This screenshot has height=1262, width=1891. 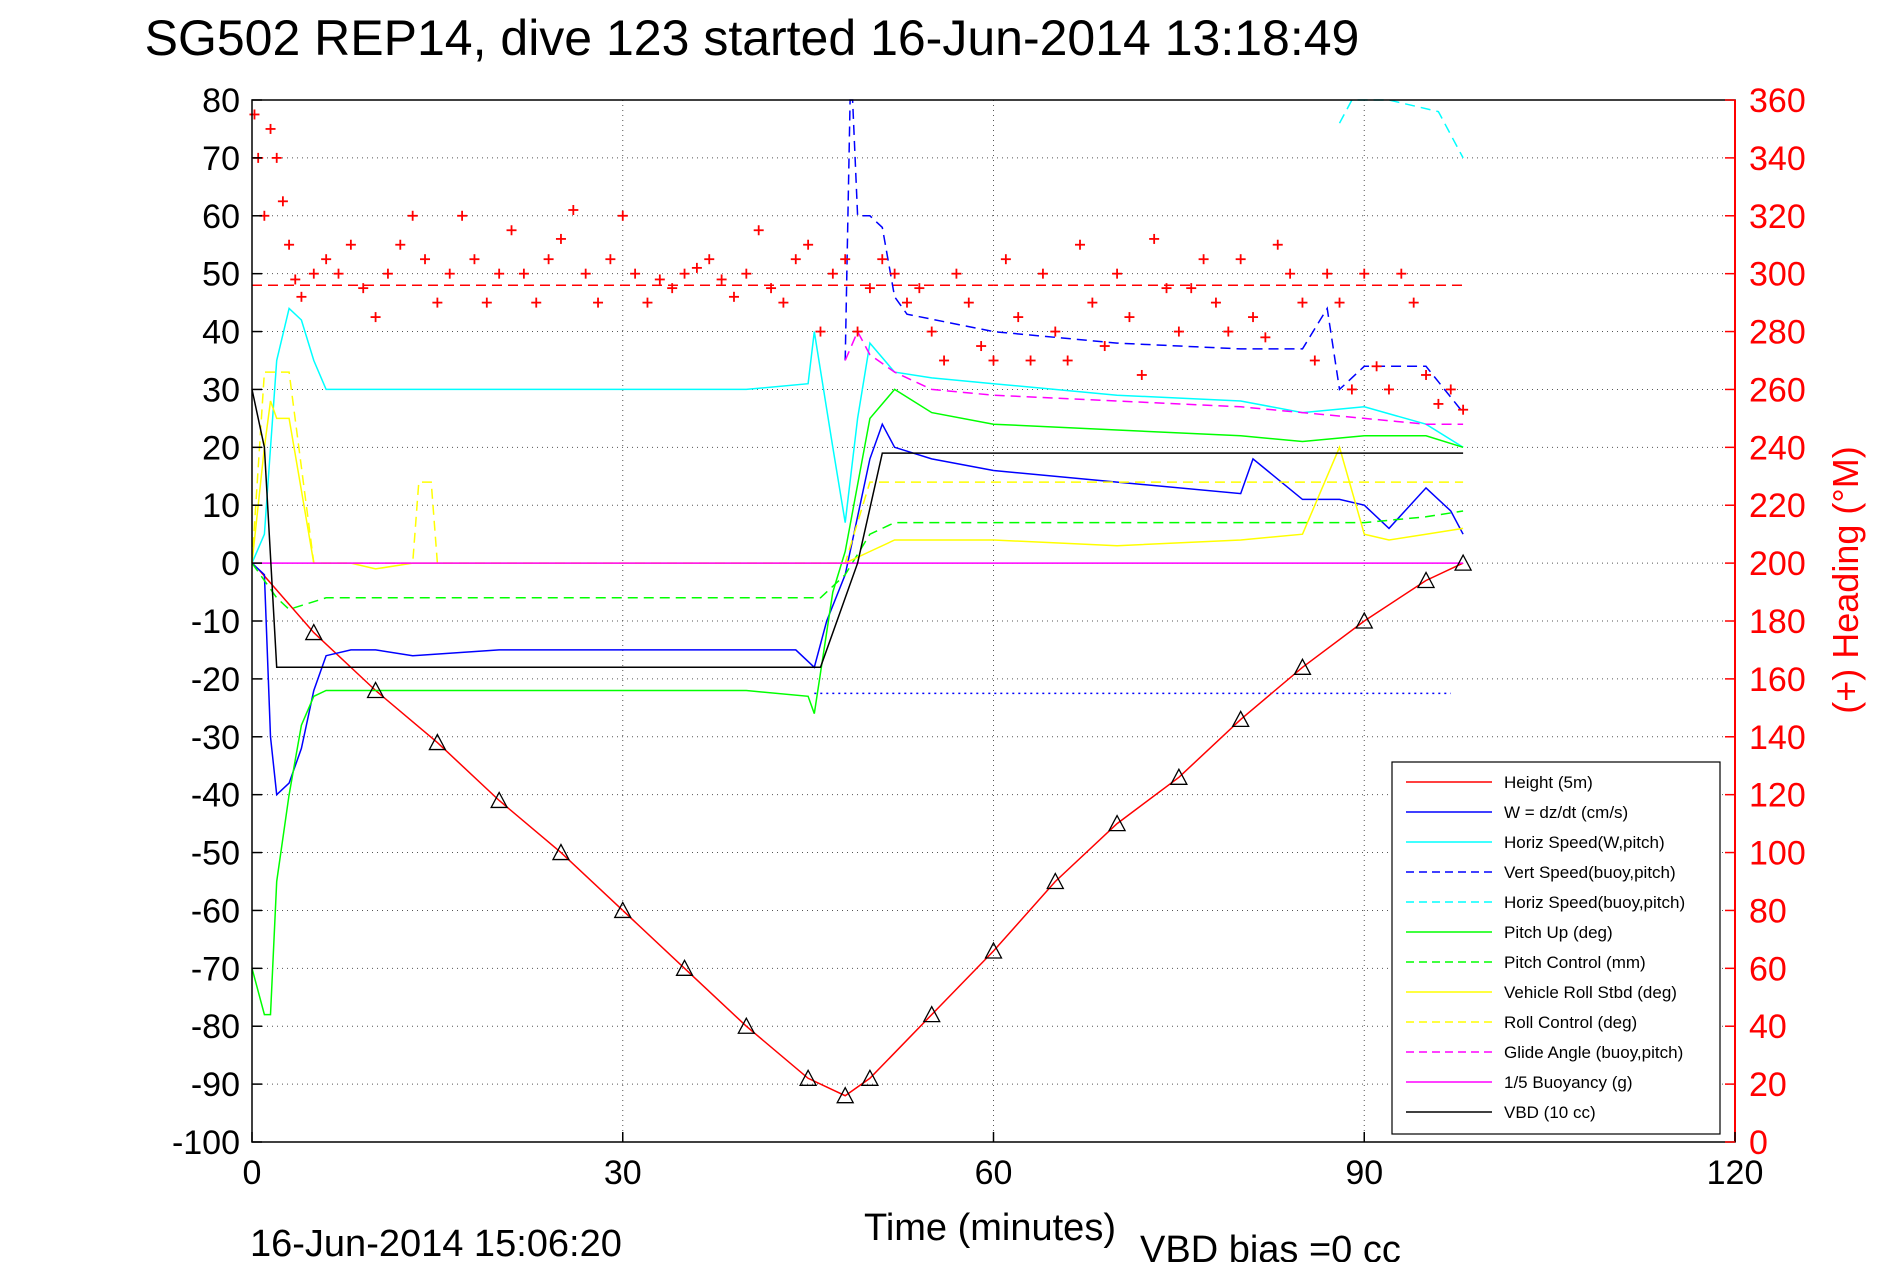 What do you see at coordinates (221, 159) in the screenshot?
I see `y-tick-label: 70` at bounding box center [221, 159].